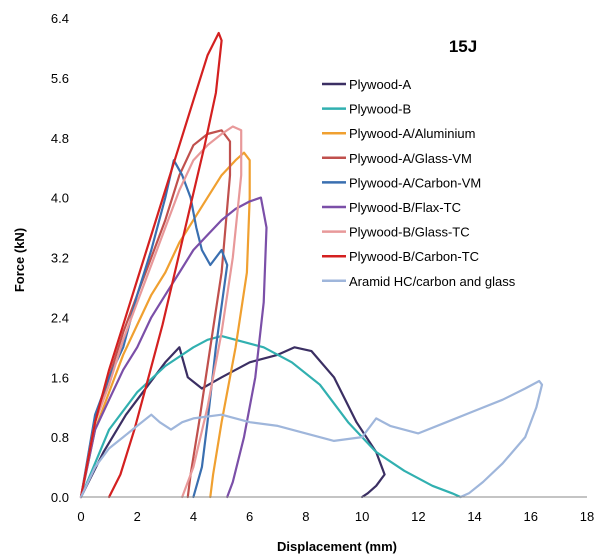 The image size is (601, 557). I want to click on y-tick-label: 0.8, so click(60, 437).